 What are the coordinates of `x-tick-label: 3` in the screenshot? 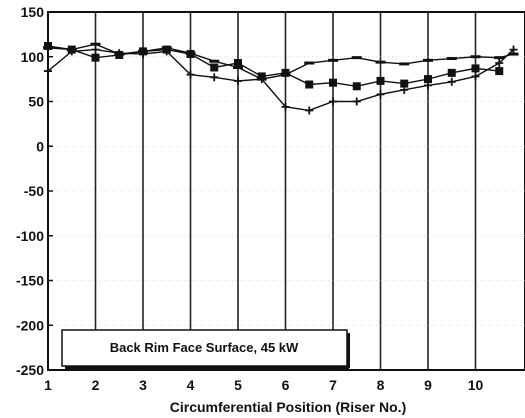 It's located at (143, 385).